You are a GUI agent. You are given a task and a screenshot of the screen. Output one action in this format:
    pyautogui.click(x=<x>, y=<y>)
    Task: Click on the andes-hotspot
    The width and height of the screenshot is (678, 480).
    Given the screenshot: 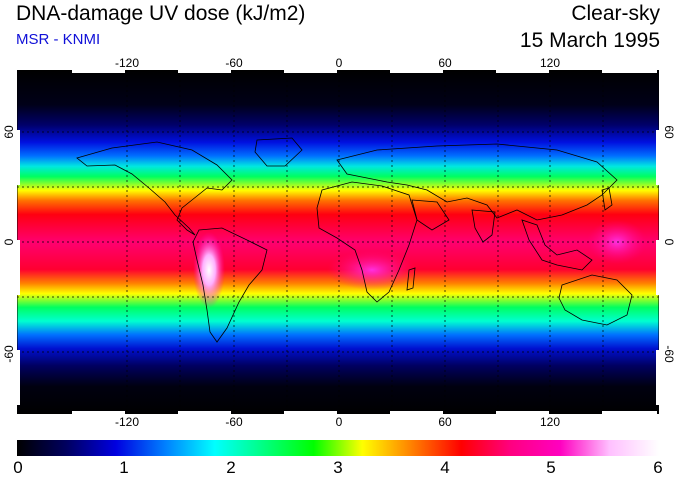 What is the action you would take?
    pyautogui.click(x=209, y=270)
    